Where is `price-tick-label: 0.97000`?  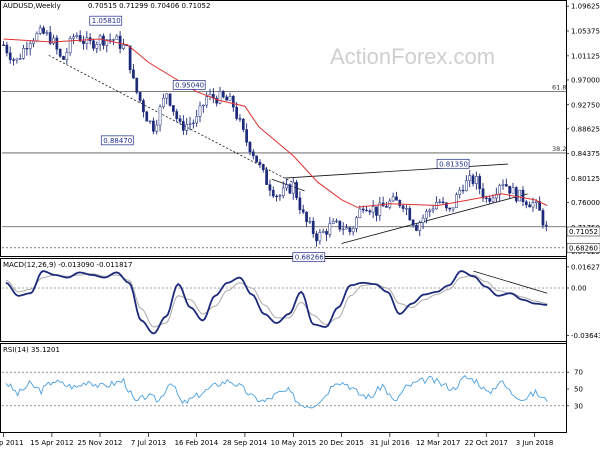
price-tick-label: 0.97000 is located at coordinates (585, 80).